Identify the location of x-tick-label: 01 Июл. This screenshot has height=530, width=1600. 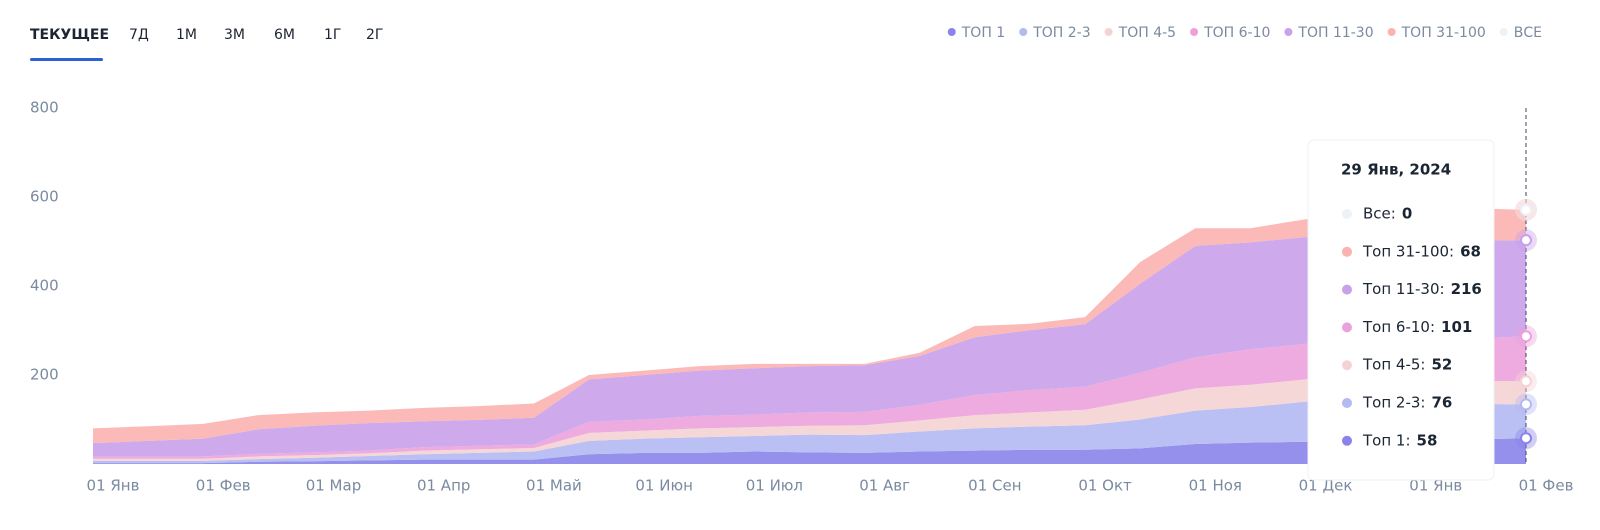
(774, 486).